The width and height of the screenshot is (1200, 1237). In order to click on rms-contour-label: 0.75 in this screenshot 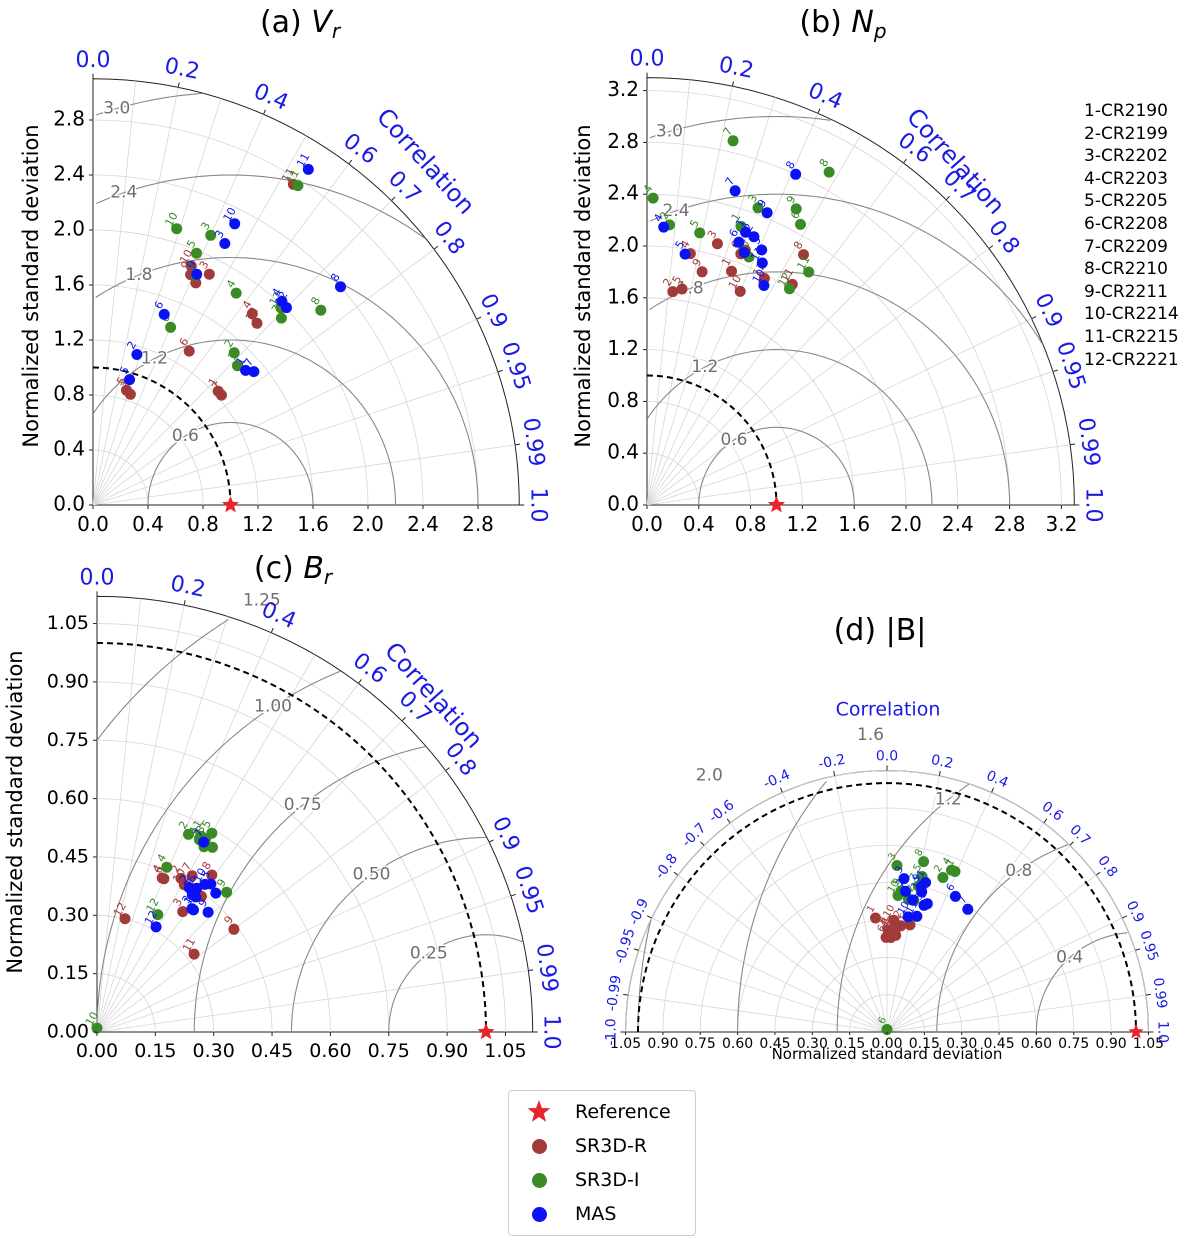, I will do `click(303, 805)`.